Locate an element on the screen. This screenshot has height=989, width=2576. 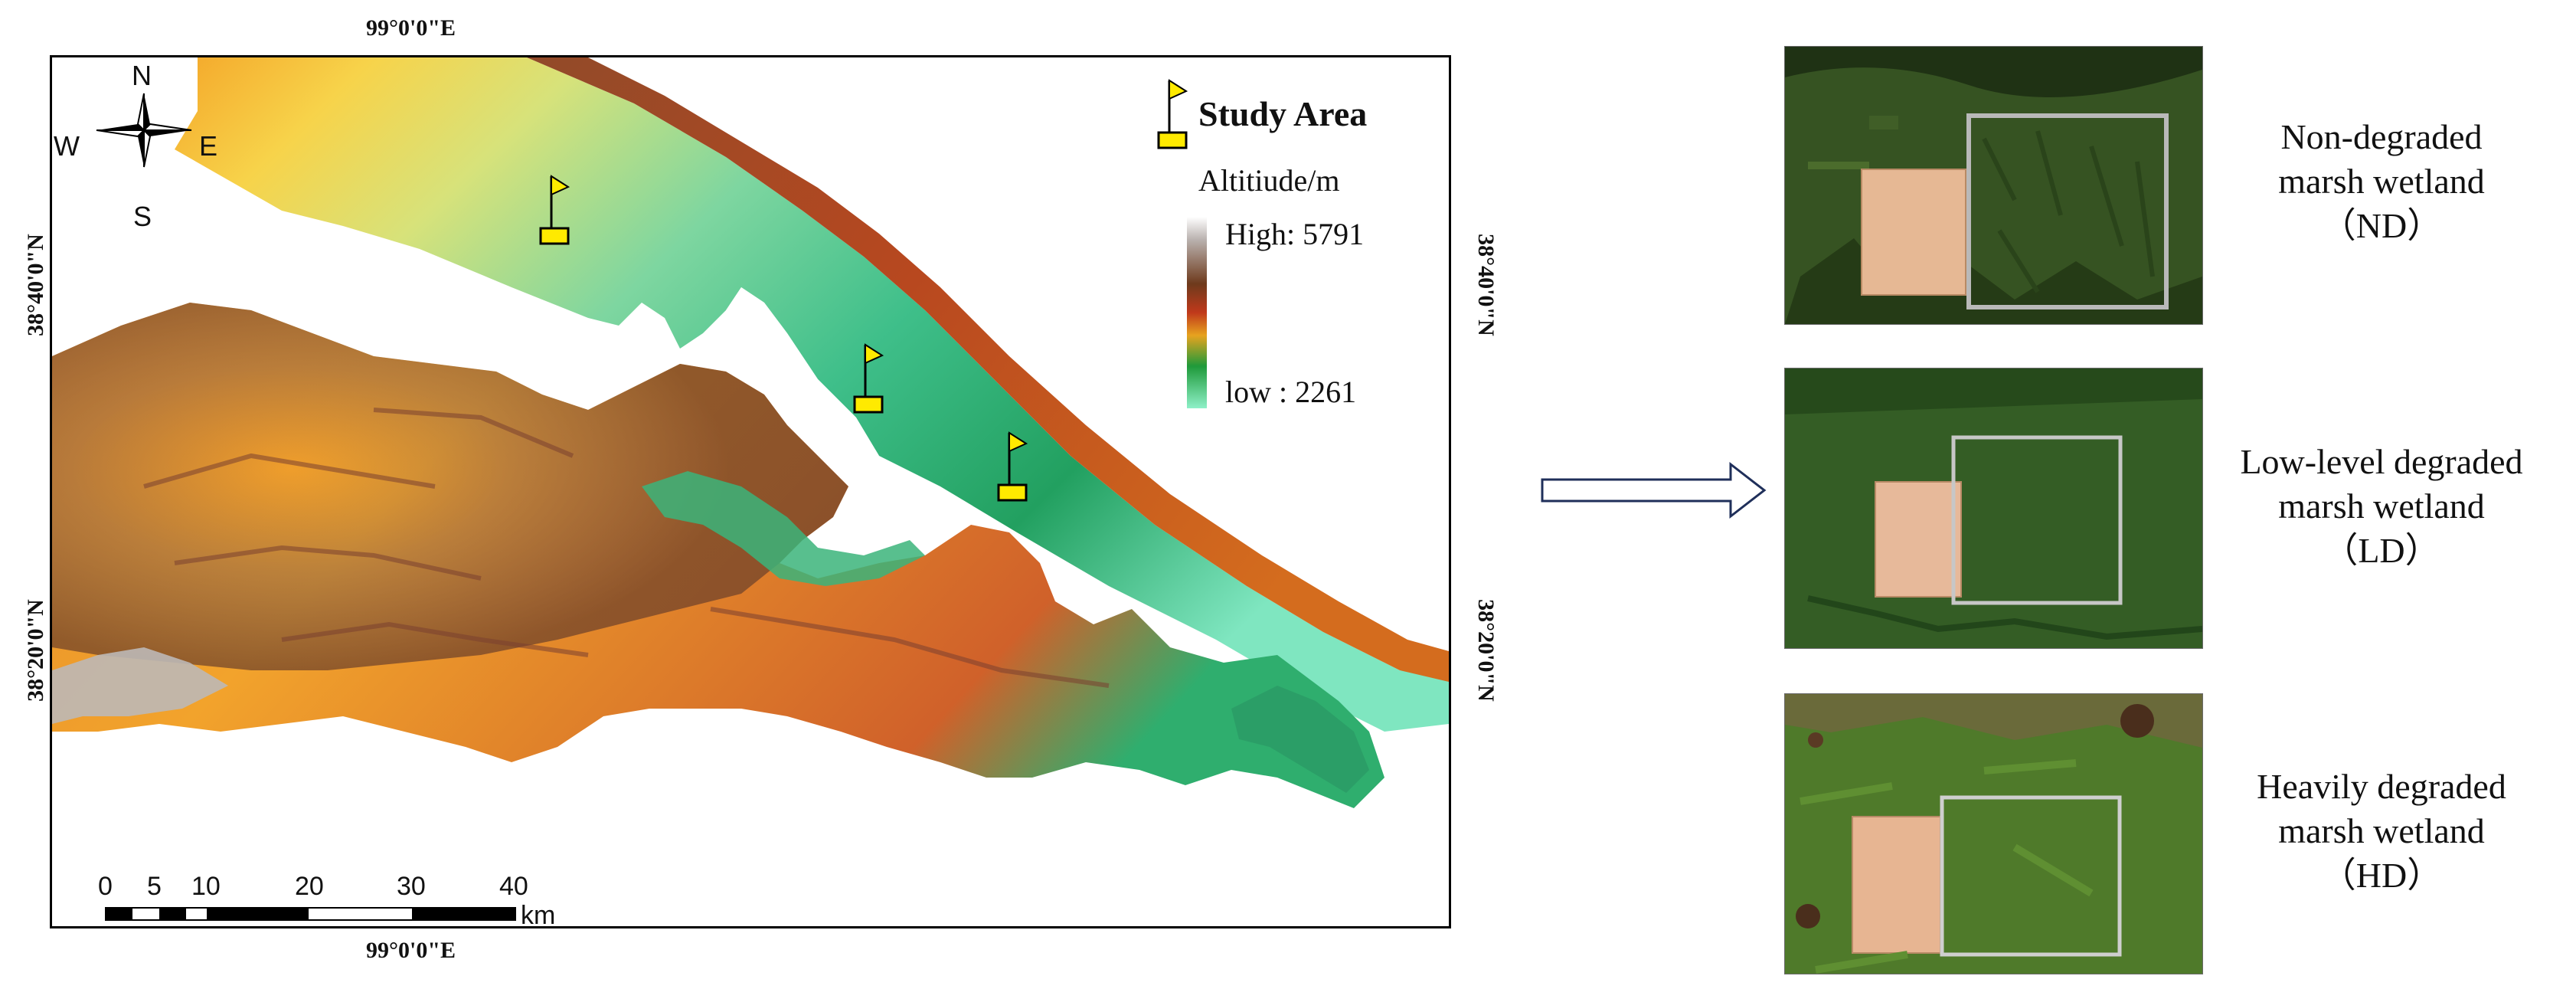
photo-non-degraded is located at coordinates (1993, 185).